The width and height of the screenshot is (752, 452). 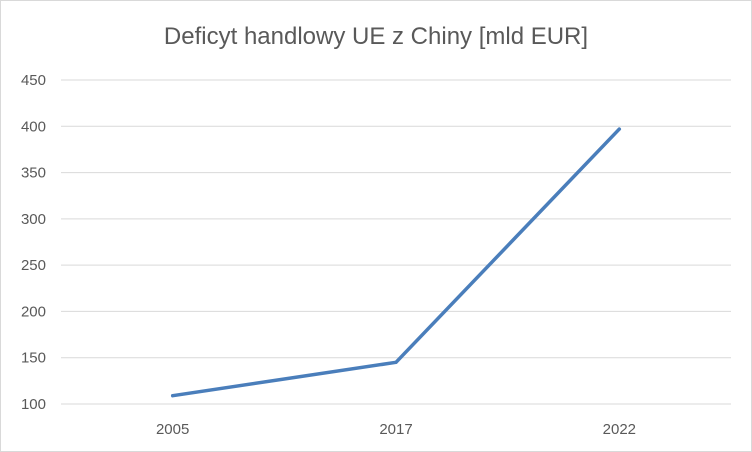 I want to click on y-tick-label: 350, so click(x=33, y=173).